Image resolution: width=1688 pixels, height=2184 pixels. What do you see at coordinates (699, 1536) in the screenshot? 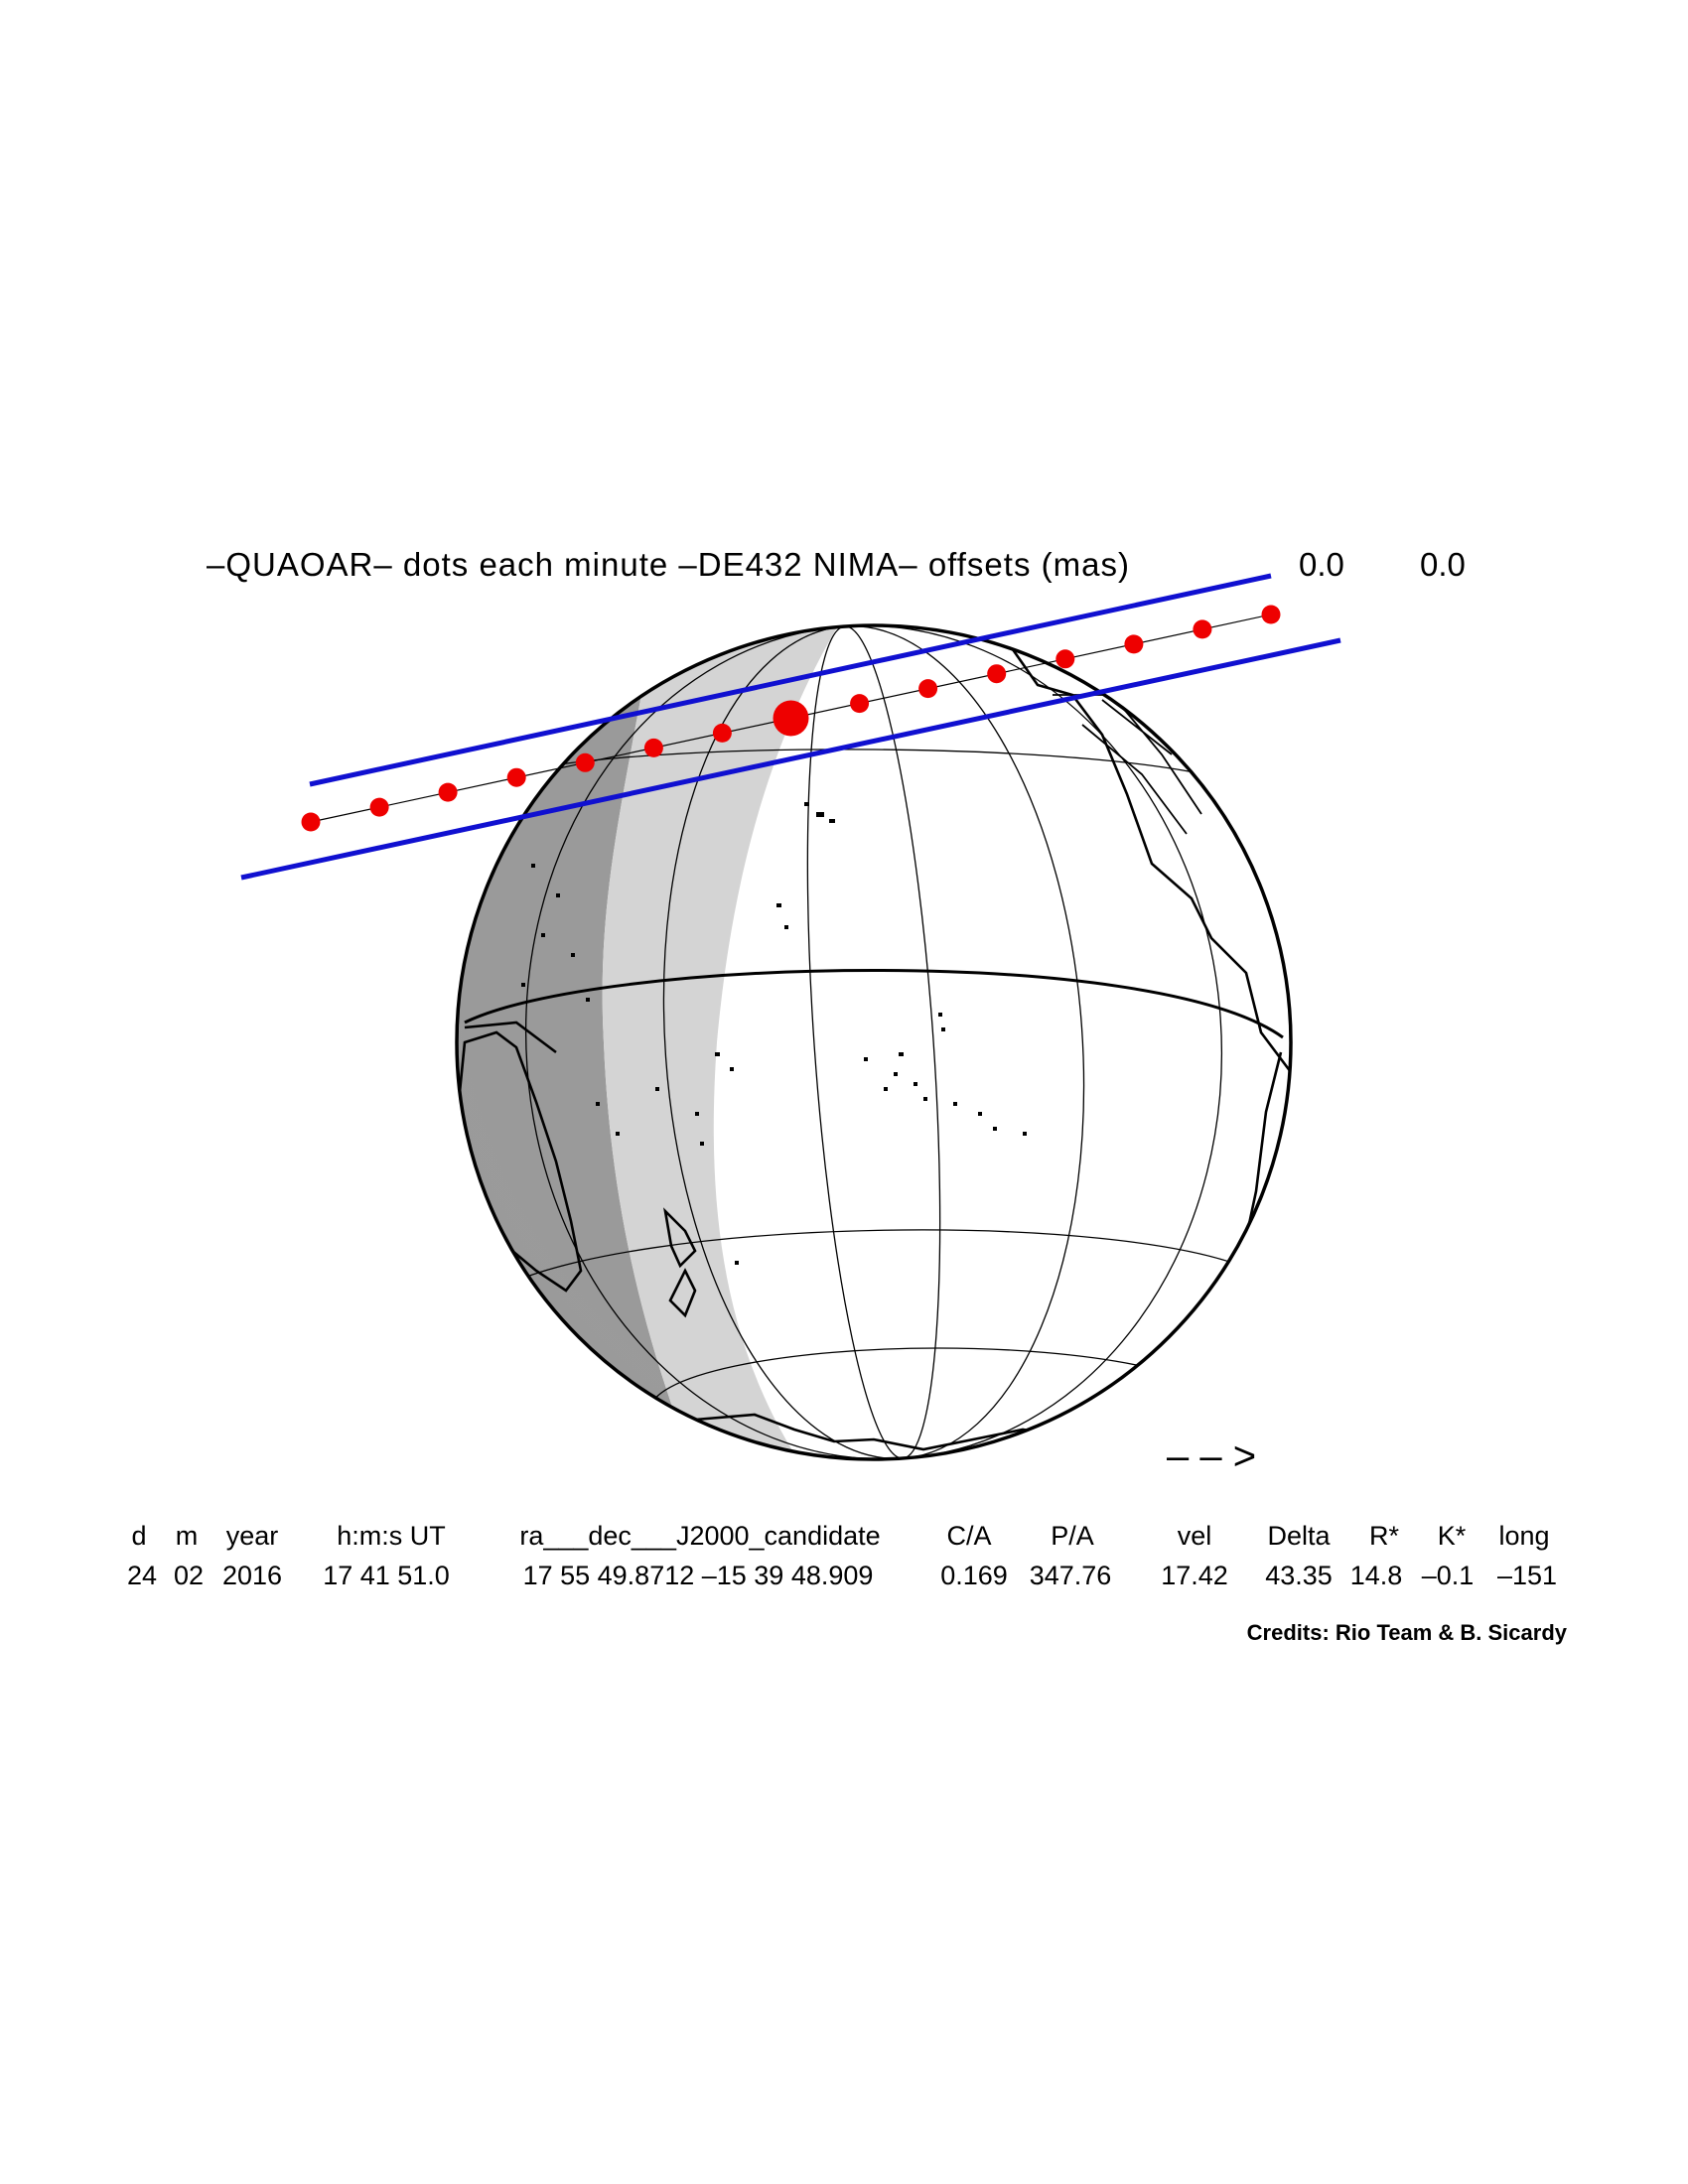
I see `header-coords: ra___dec___J2000_candidate` at bounding box center [699, 1536].